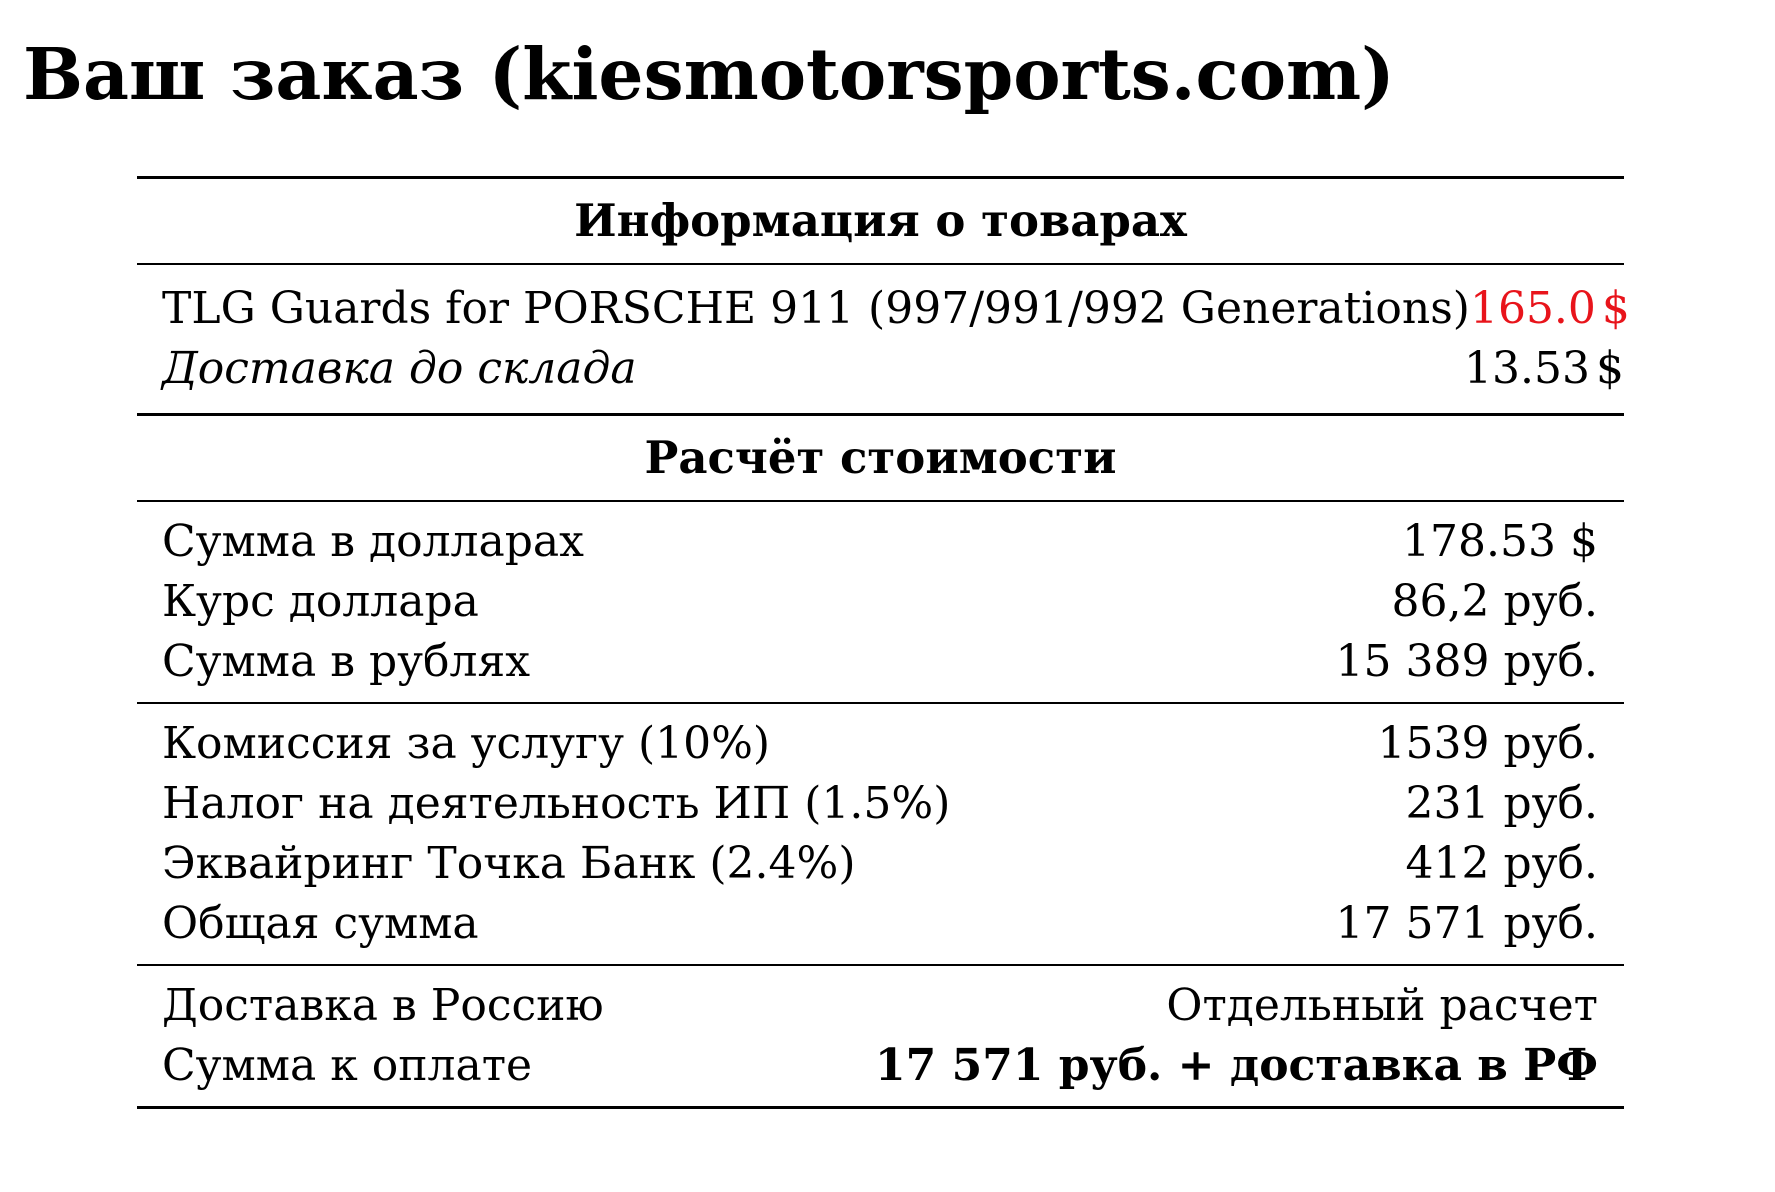 The height and width of the screenshot is (1192, 1775). What do you see at coordinates (1532, 308) in the screenshot?
I see `item-price-amount: 165.0` at bounding box center [1532, 308].